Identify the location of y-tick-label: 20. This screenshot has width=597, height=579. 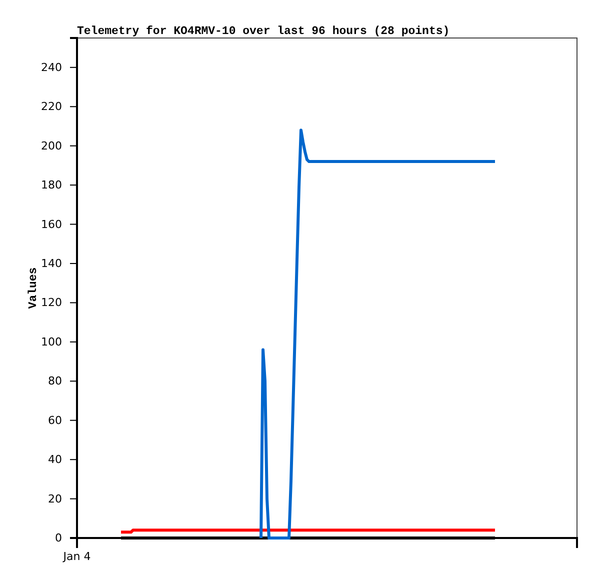
(55, 499).